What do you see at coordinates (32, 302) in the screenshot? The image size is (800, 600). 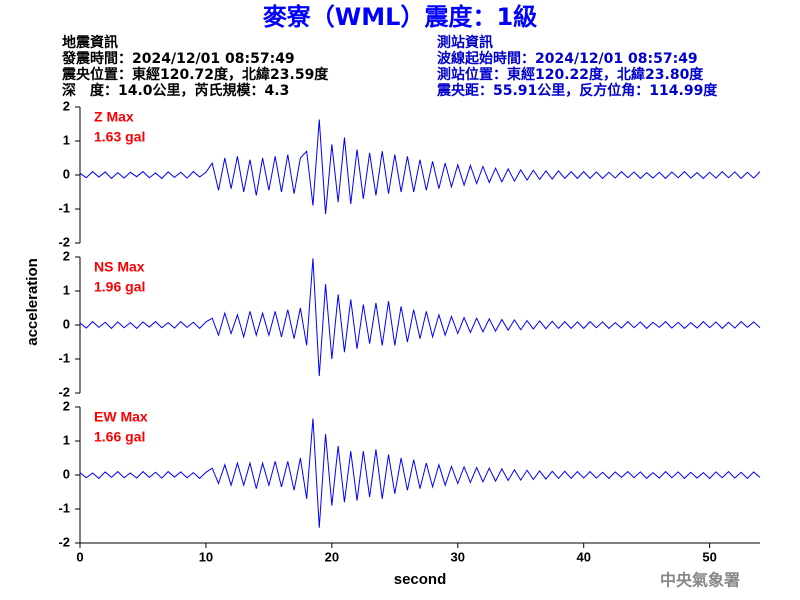 I see `y-axis-label: acceleration` at bounding box center [32, 302].